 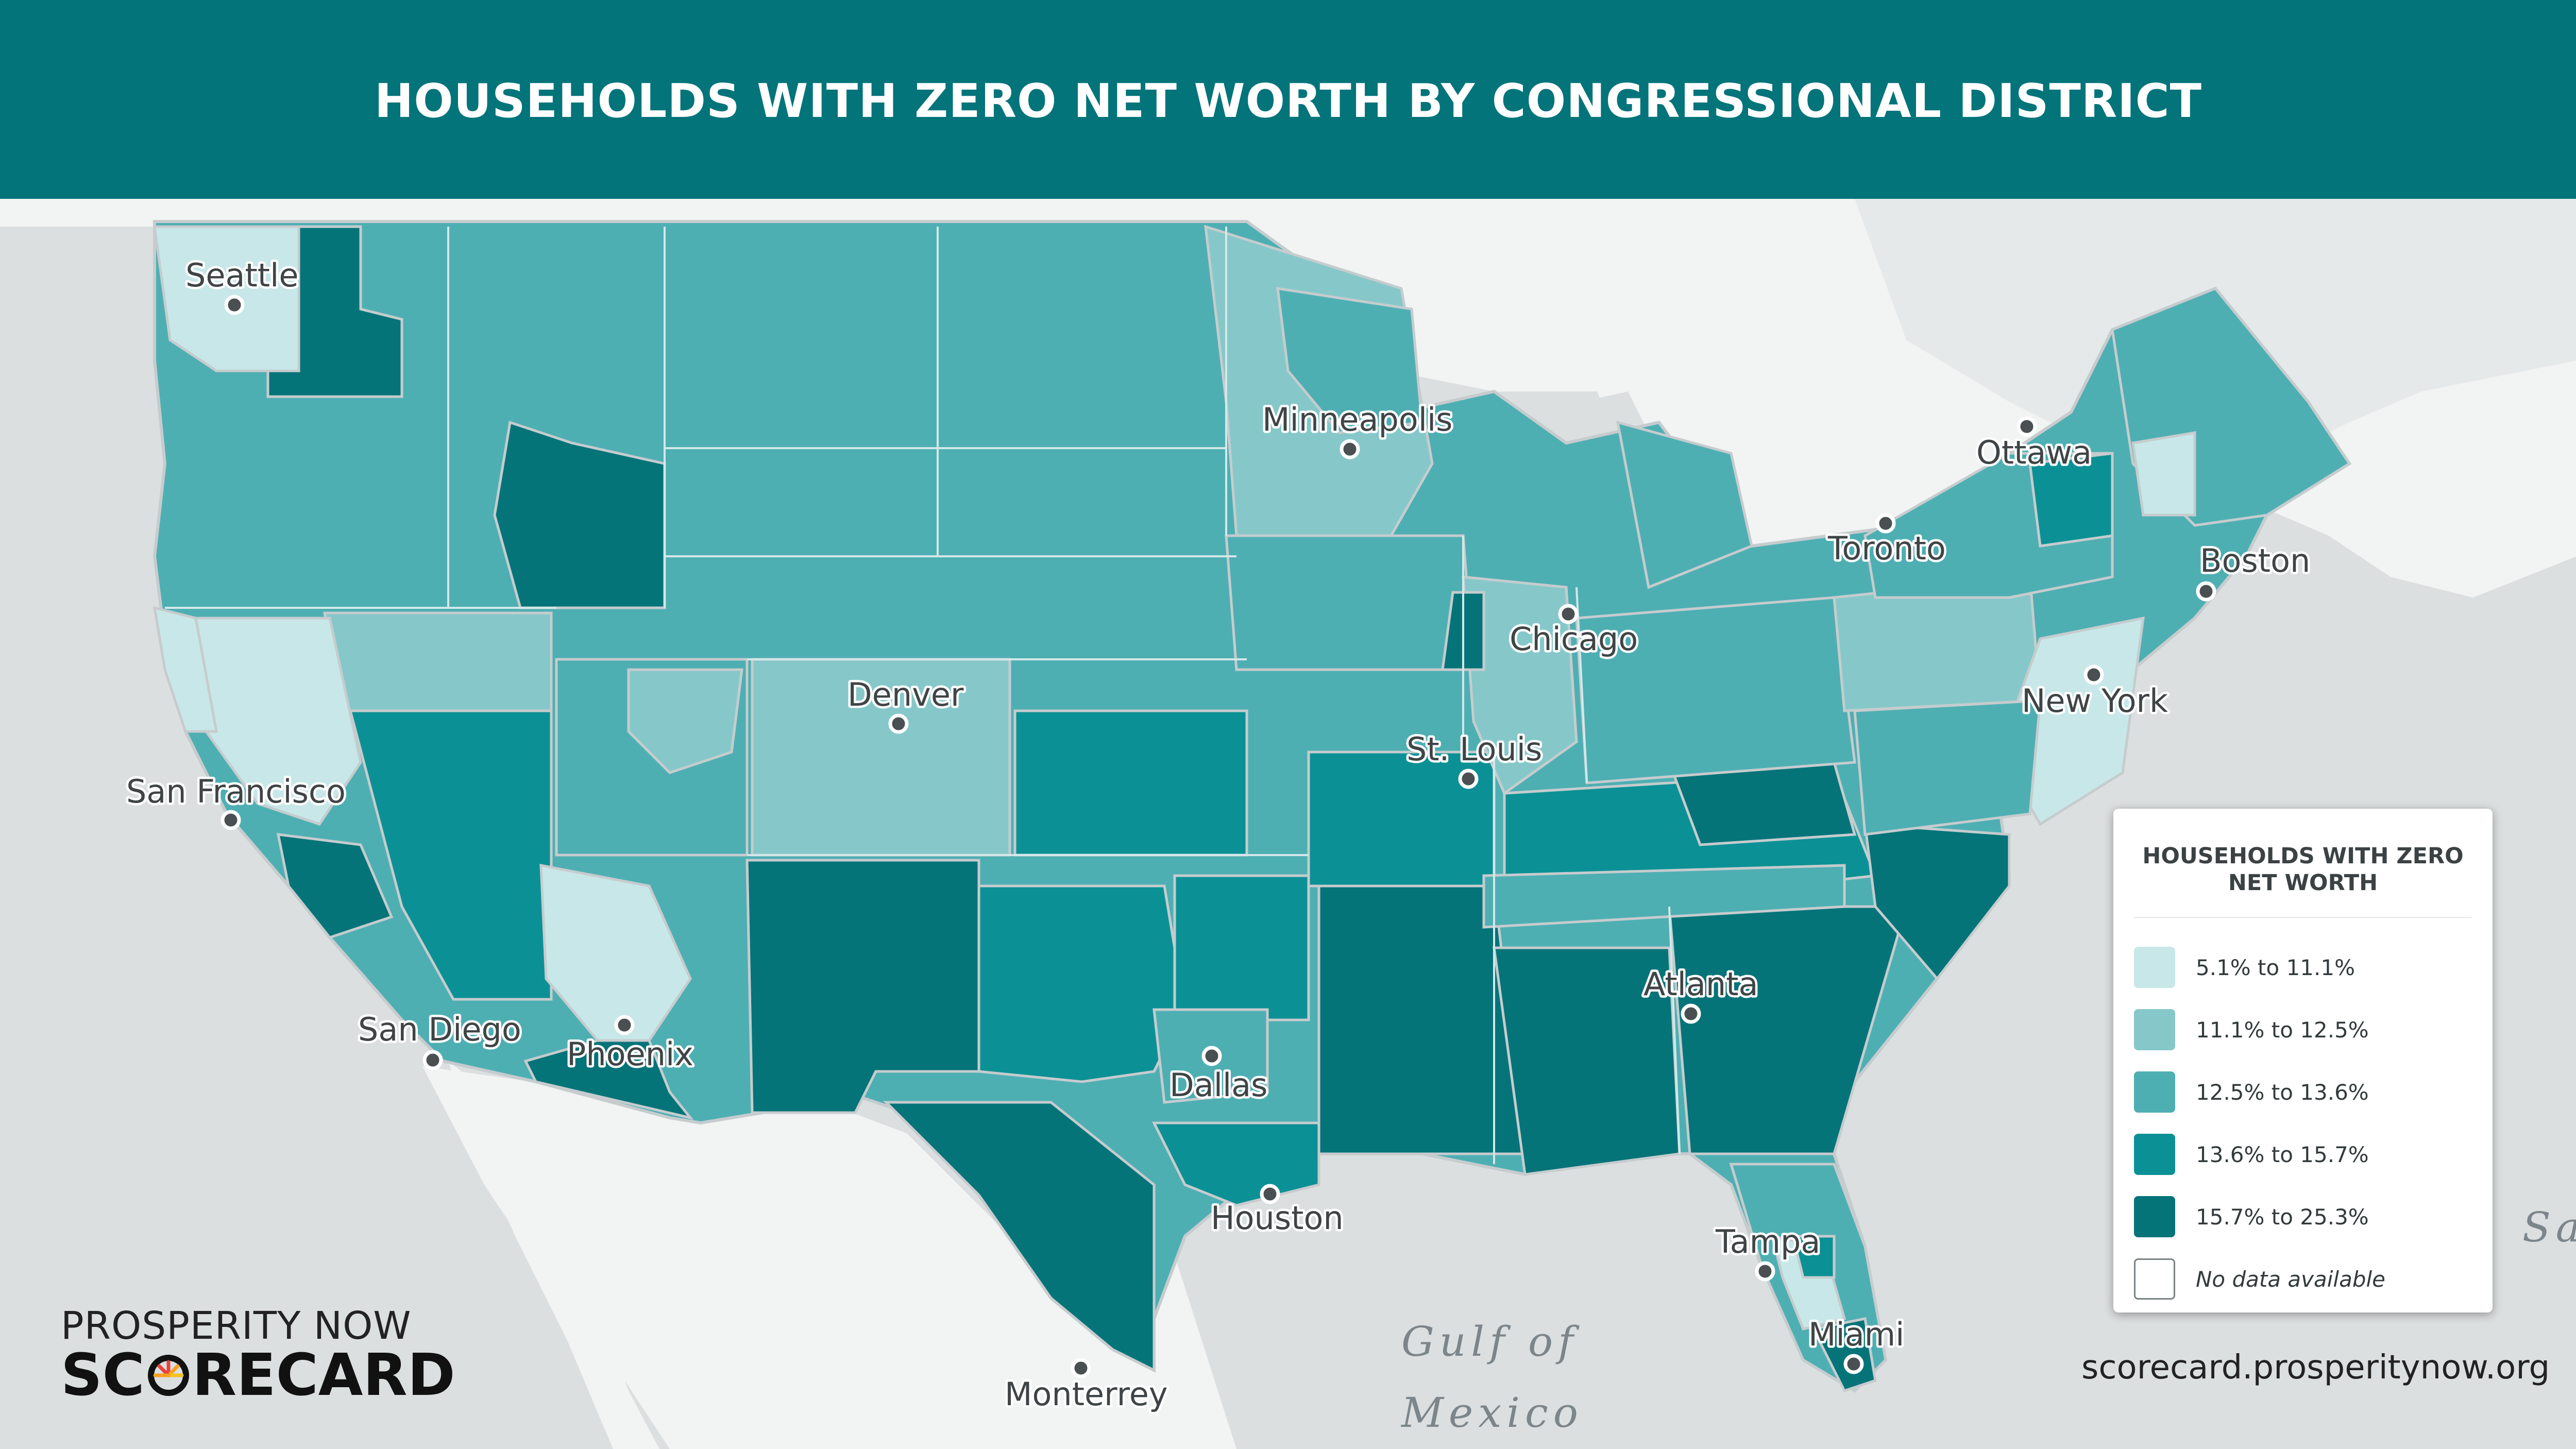 I want to click on region-tennessee-band, so click(x=1664, y=897).